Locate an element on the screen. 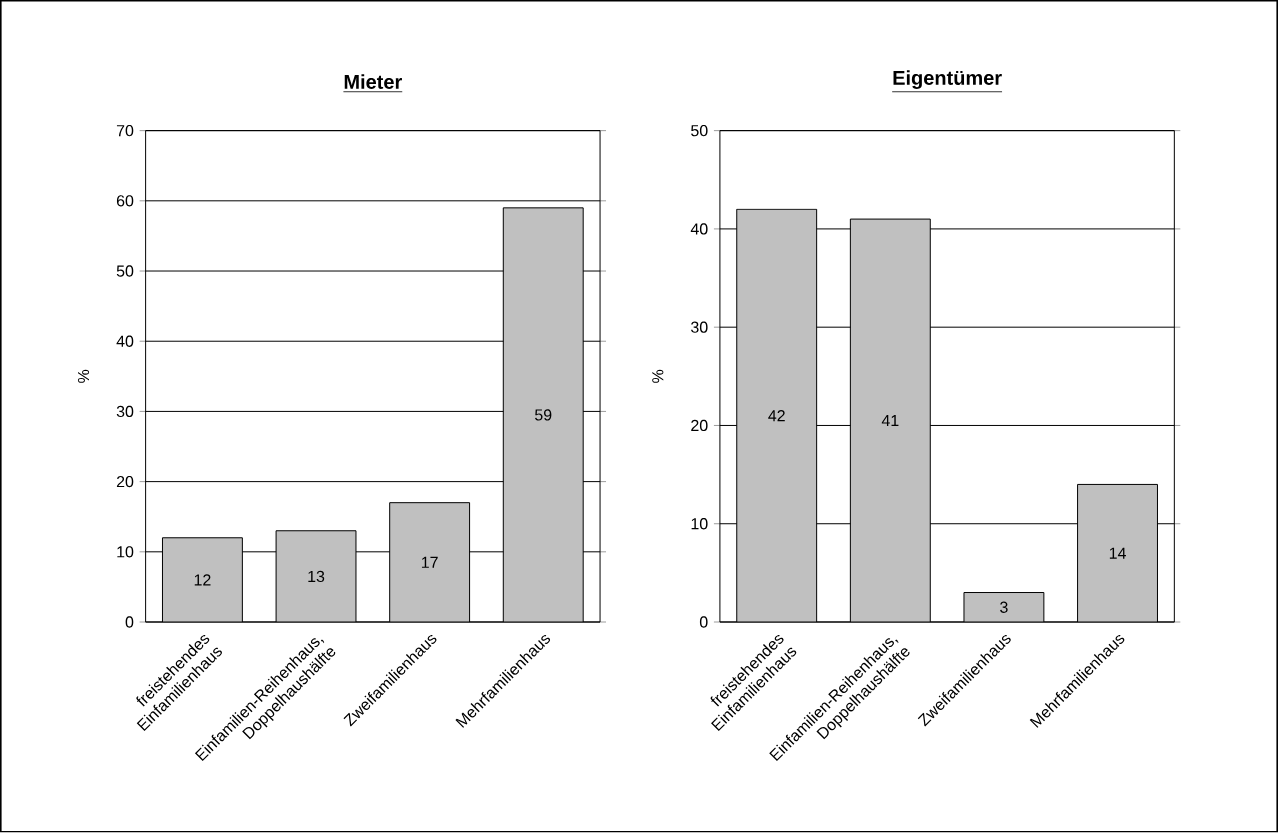 The width and height of the screenshot is (1278, 833). y-tick-label: 70 is located at coordinates (125, 131).